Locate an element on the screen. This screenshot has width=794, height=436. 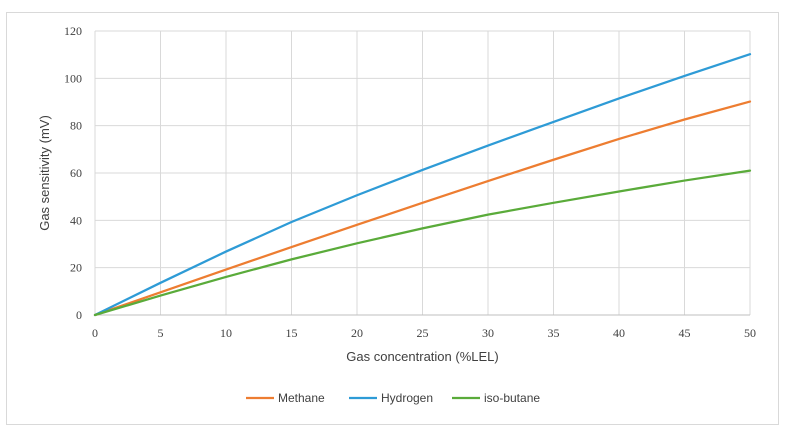
legend-label: iso-butane is located at coordinates (512, 398).